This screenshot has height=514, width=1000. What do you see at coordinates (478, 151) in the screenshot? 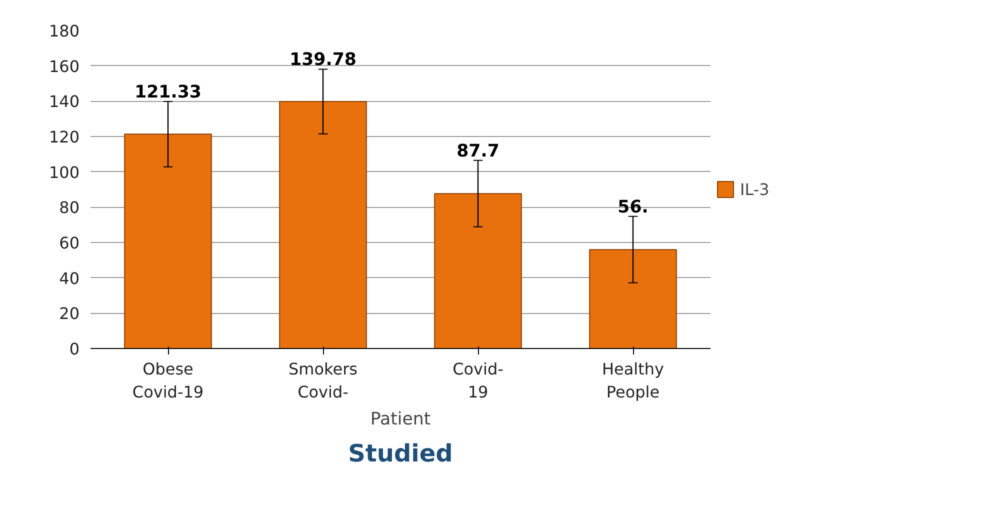
I see `data-label: 87.7` at bounding box center [478, 151].